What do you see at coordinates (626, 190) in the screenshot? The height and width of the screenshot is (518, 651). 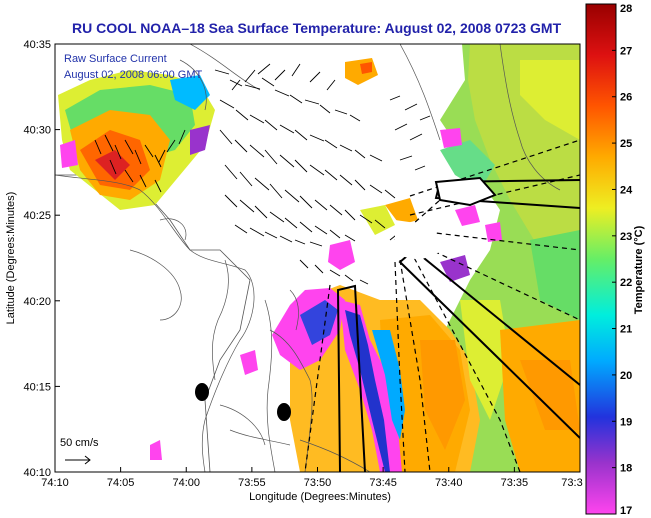 I see `colorbar-tick-label: 24` at bounding box center [626, 190].